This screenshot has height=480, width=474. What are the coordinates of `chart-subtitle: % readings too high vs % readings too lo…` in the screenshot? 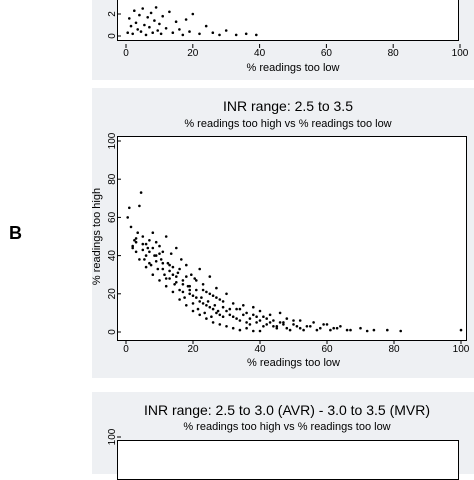 It's located at (288, 124).